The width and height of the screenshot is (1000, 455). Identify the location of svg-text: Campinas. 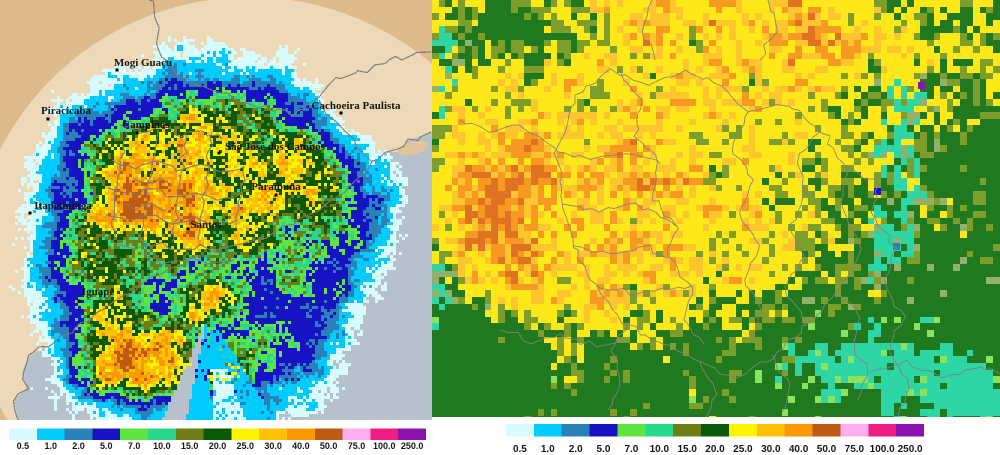
(146, 125).